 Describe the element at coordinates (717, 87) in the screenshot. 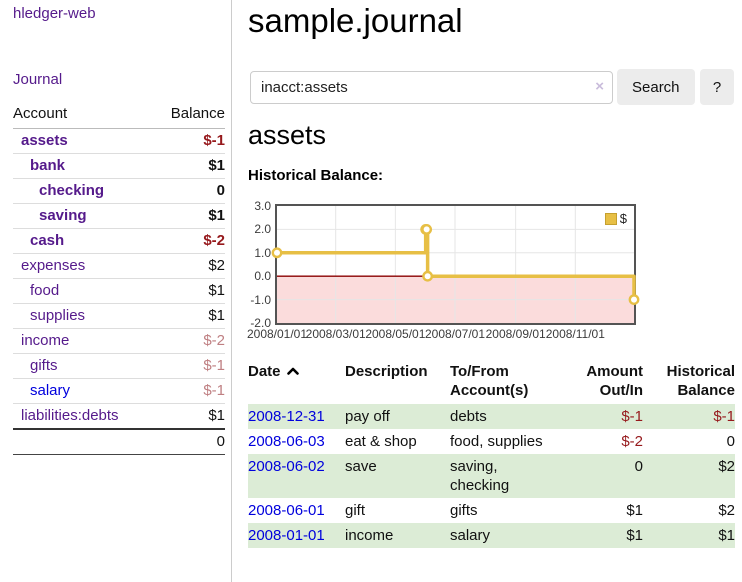

I see `help-button: ?` at that location.